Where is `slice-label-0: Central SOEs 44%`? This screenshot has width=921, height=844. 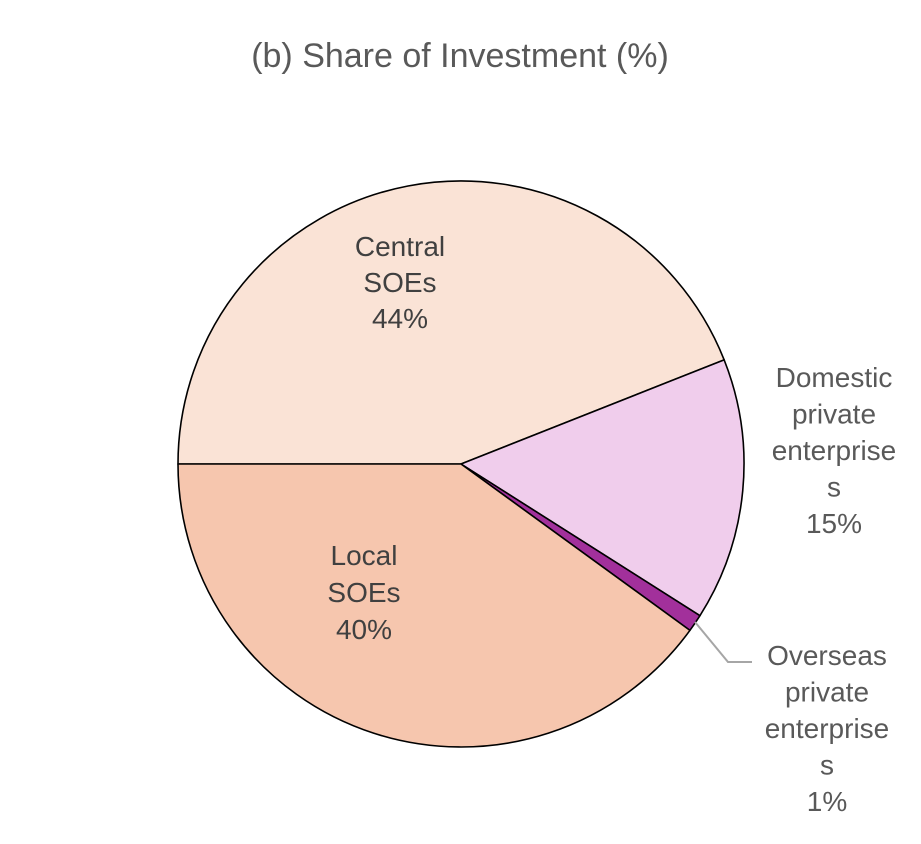 slice-label-0: Central SOEs 44% is located at coordinates (400, 282).